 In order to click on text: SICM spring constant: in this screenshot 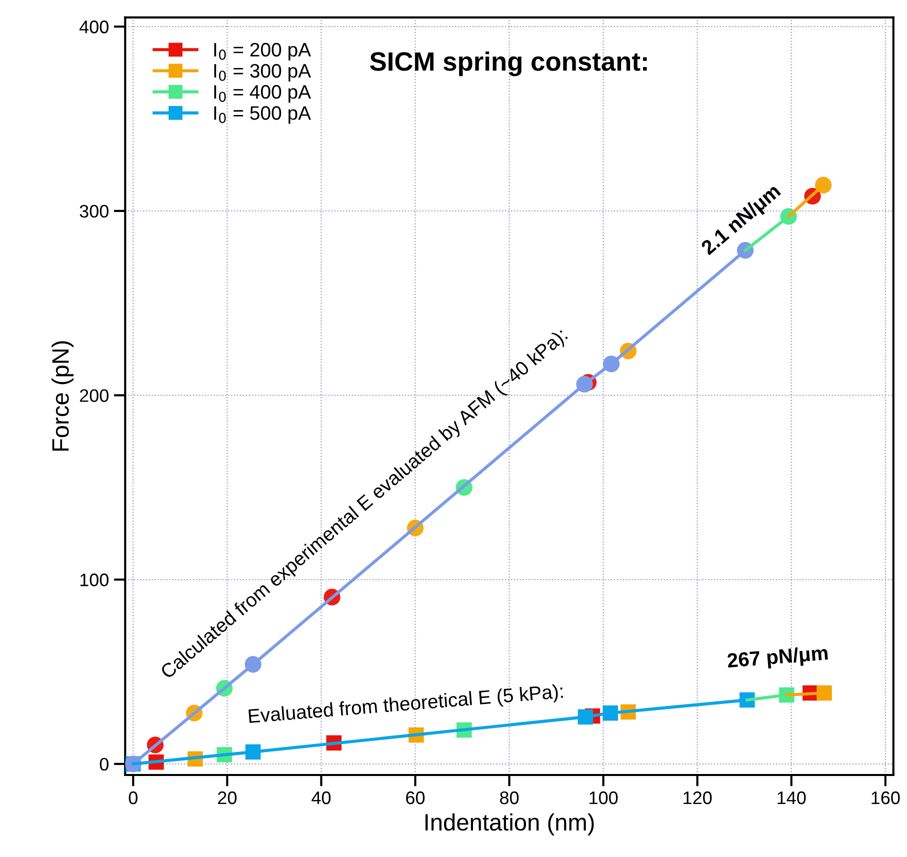, I will do `click(508, 63)`.